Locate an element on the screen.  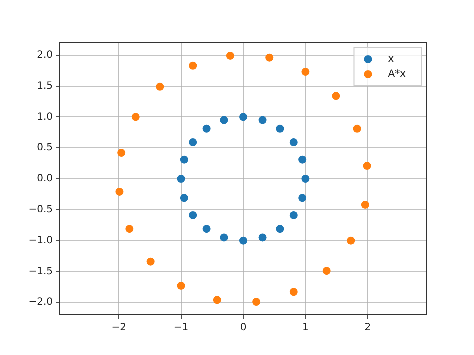
x-tick-label: 1 is located at coordinates (305, 328).